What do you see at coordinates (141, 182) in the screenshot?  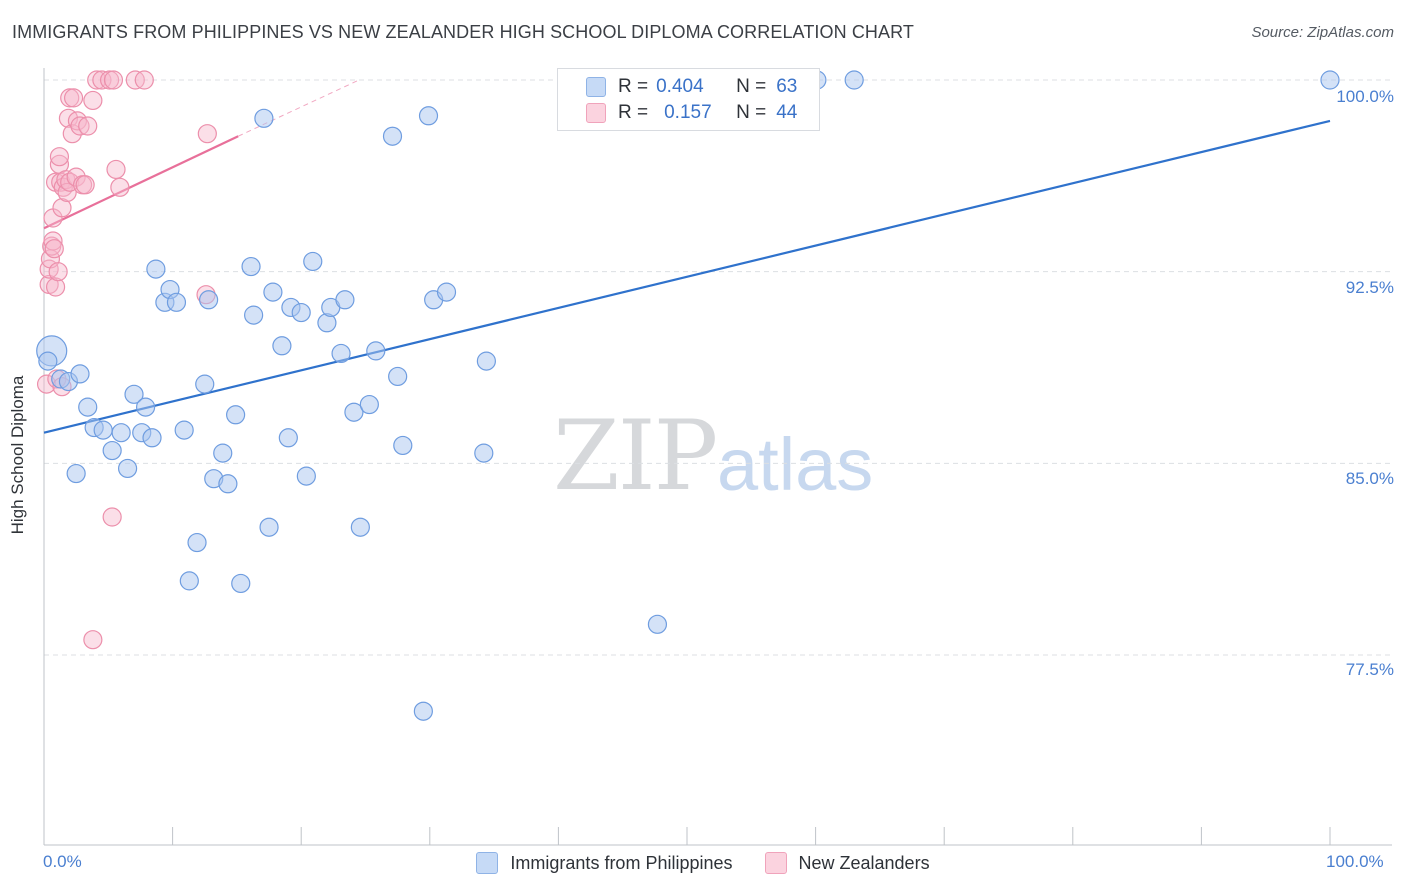 I see `new-zealanders-trend-line` at bounding box center [141, 182].